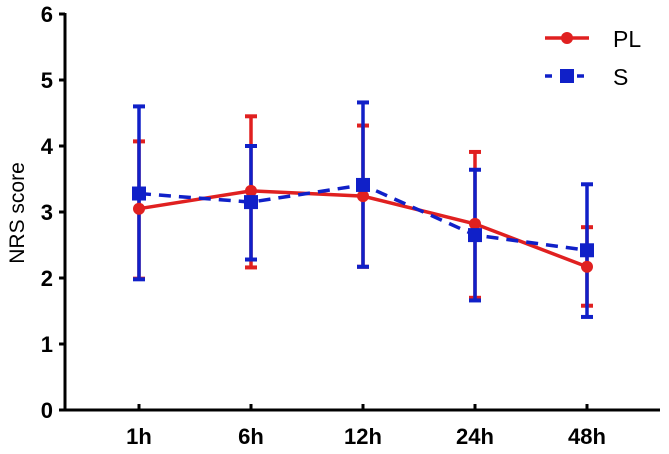 The width and height of the screenshot is (669, 454). I want to click on legend-item-s: S, so click(586, 77).